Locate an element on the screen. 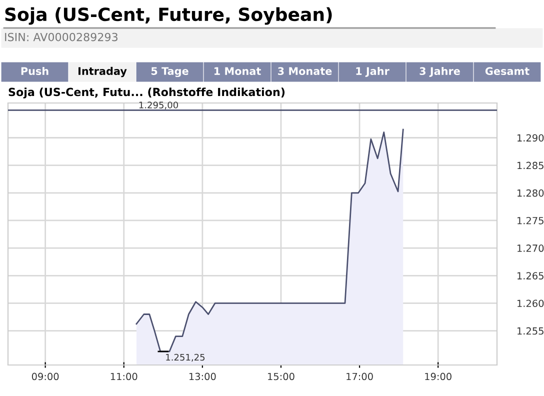 The image size is (544, 396). chart-subtitle: ISIN: AV0000289293 is located at coordinates (61, 37).